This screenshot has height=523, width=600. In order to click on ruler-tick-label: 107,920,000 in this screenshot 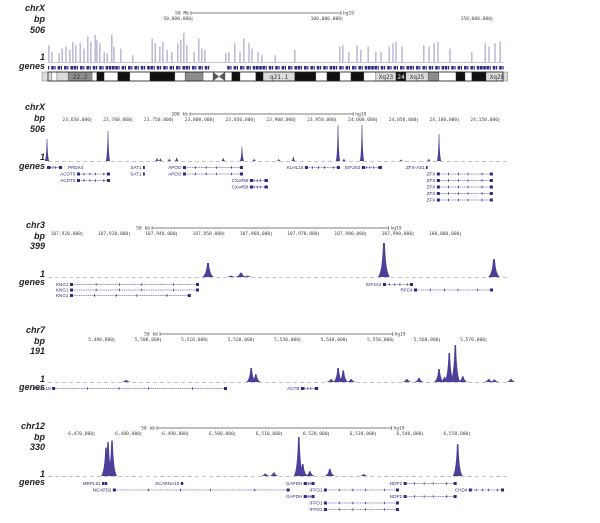, I will do `click(66, 234)`.